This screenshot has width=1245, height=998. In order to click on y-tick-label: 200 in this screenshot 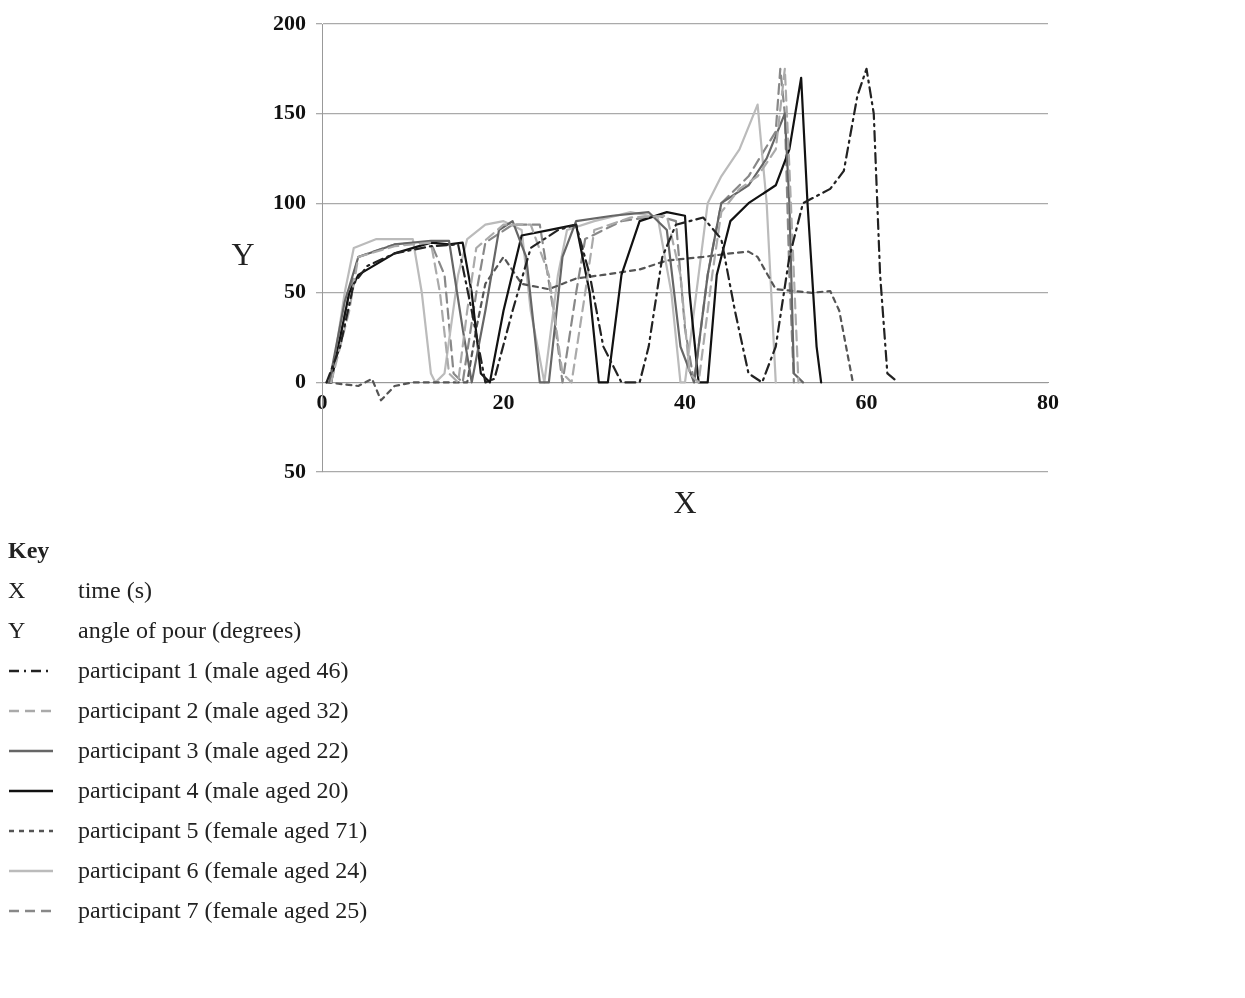, I will do `click(289, 22)`.